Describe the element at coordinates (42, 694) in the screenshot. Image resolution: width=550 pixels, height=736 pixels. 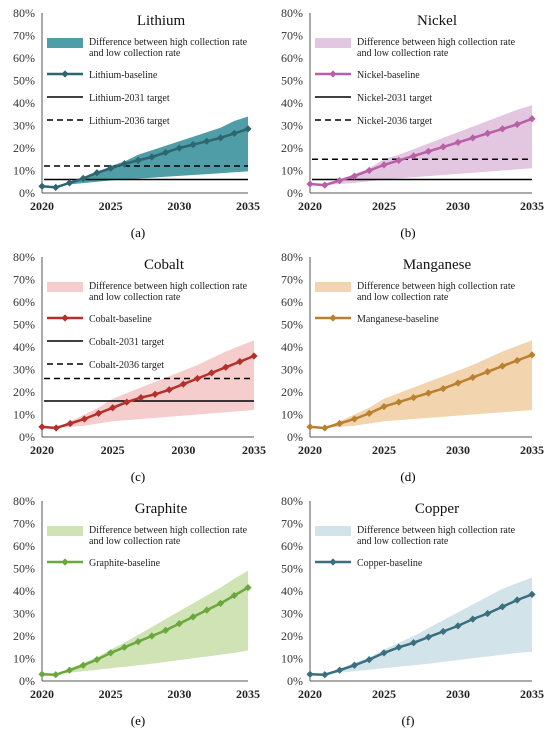
I see `x-tick-label: 2020` at that location.